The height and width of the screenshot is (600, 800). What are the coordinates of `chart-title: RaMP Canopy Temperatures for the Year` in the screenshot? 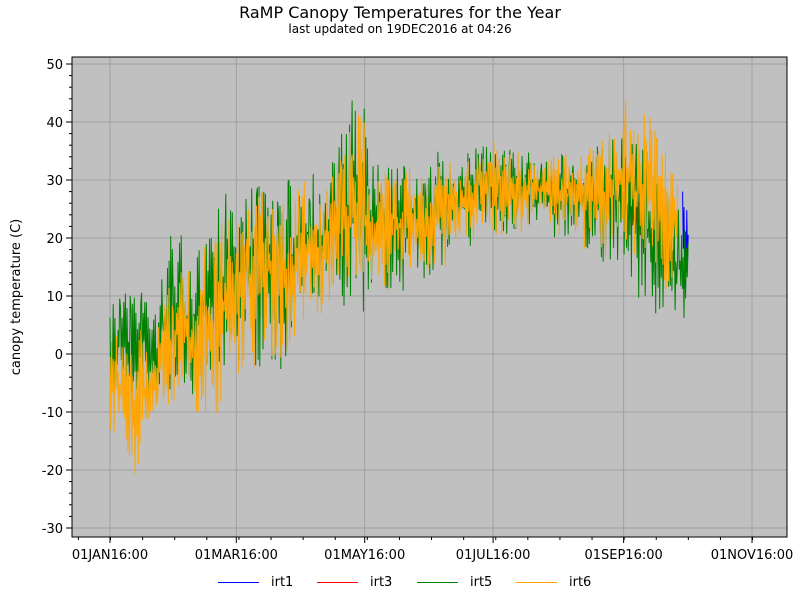 It's located at (400, 12).